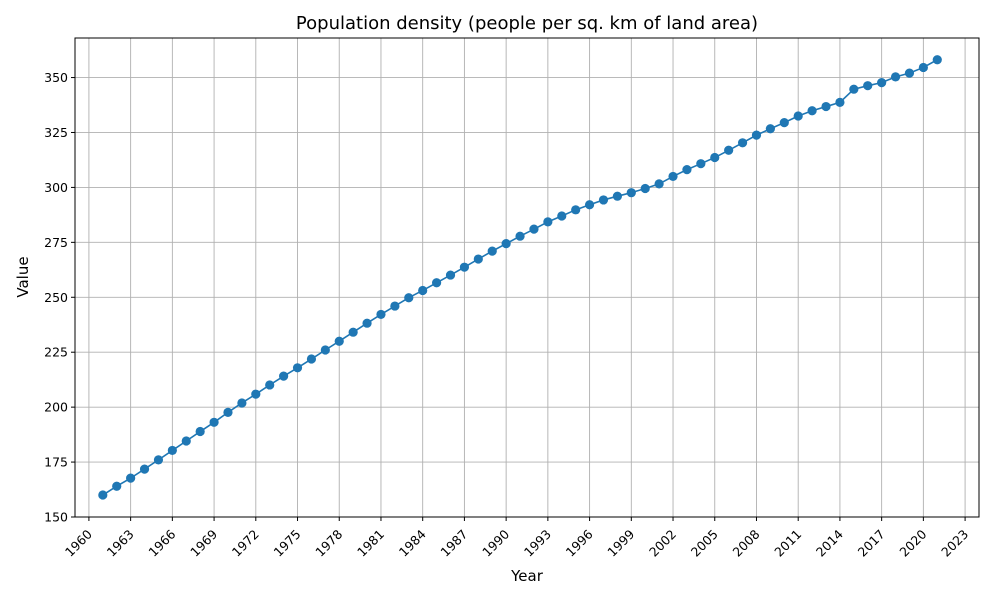  Describe the element at coordinates (537, 543) in the screenshot. I see `x-tick-label: 1993` at that location.